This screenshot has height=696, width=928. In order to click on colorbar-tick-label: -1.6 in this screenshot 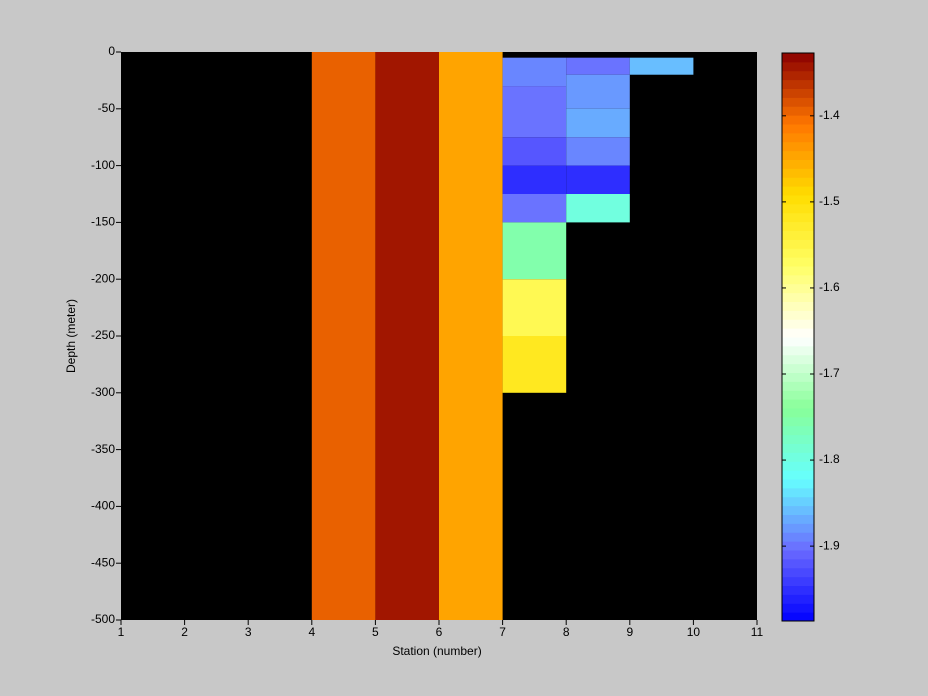, I will do `click(829, 287)`.